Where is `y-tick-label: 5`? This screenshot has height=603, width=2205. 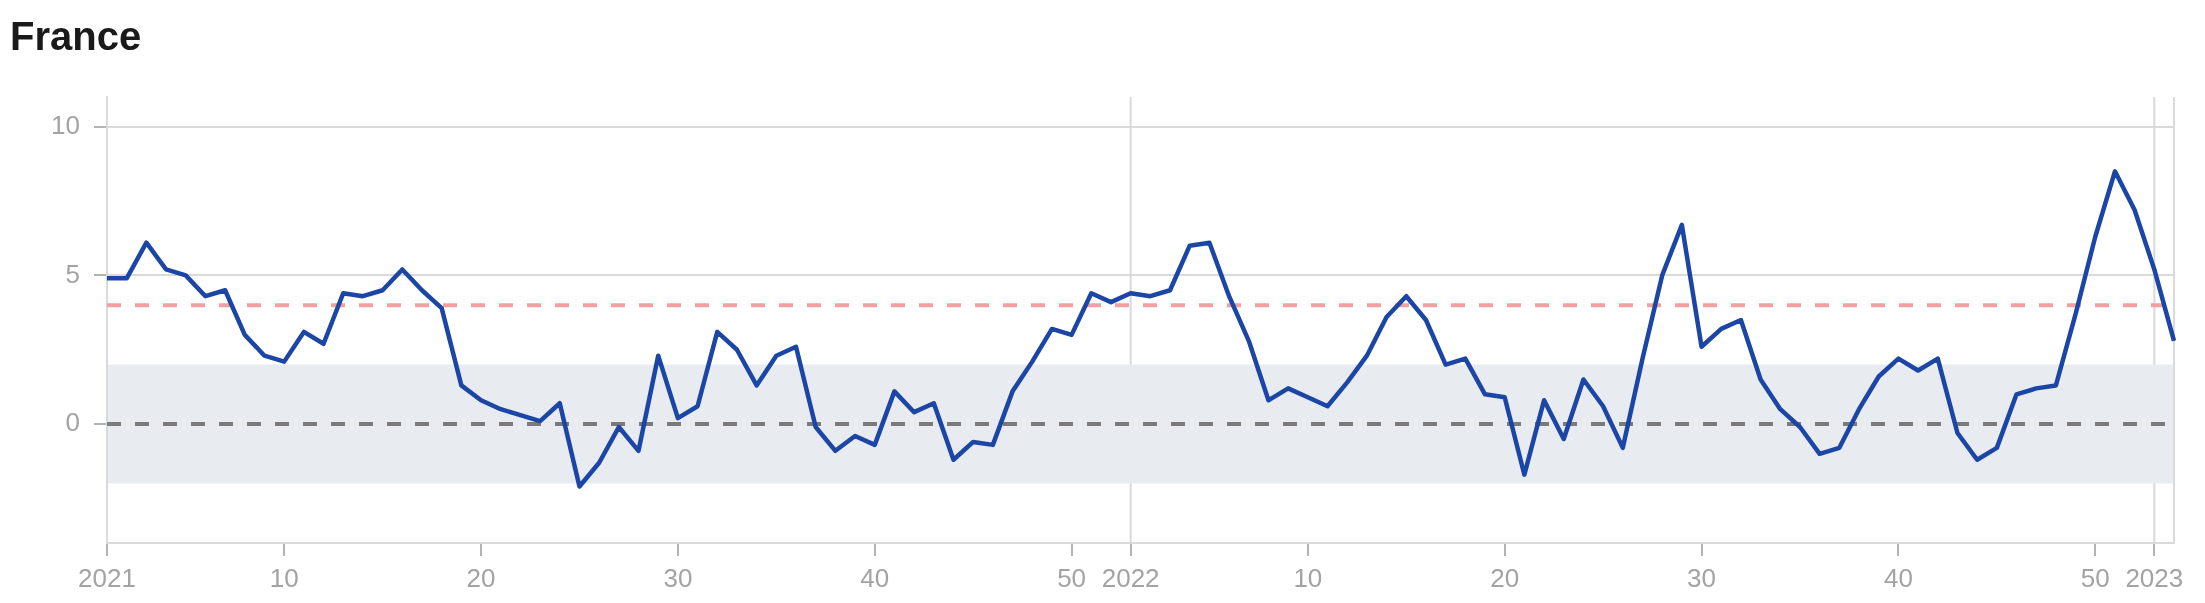 y-tick-label: 5 is located at coordinates (72, 273).